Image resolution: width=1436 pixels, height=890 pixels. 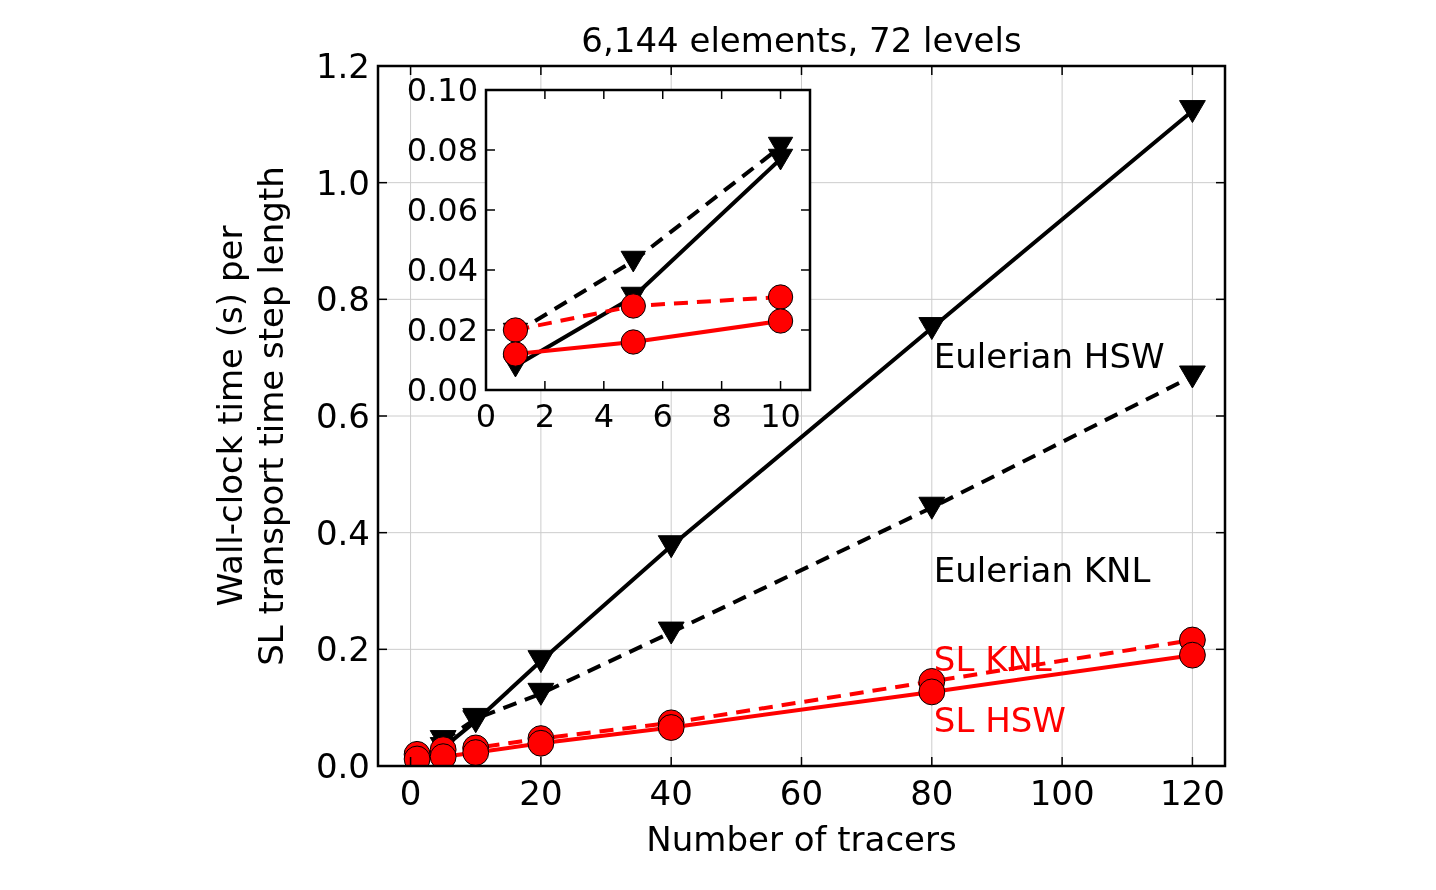 I want to click on x-tick-label: 120, so click(x=1192, y=793).